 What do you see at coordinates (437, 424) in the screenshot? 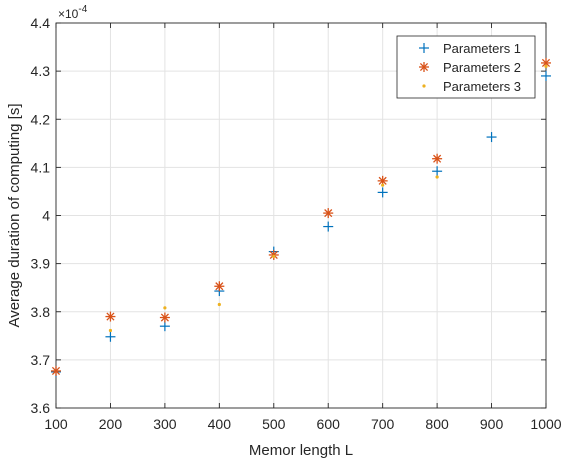
I see `x-tick-label: 800` at bounding box center [437, 424].